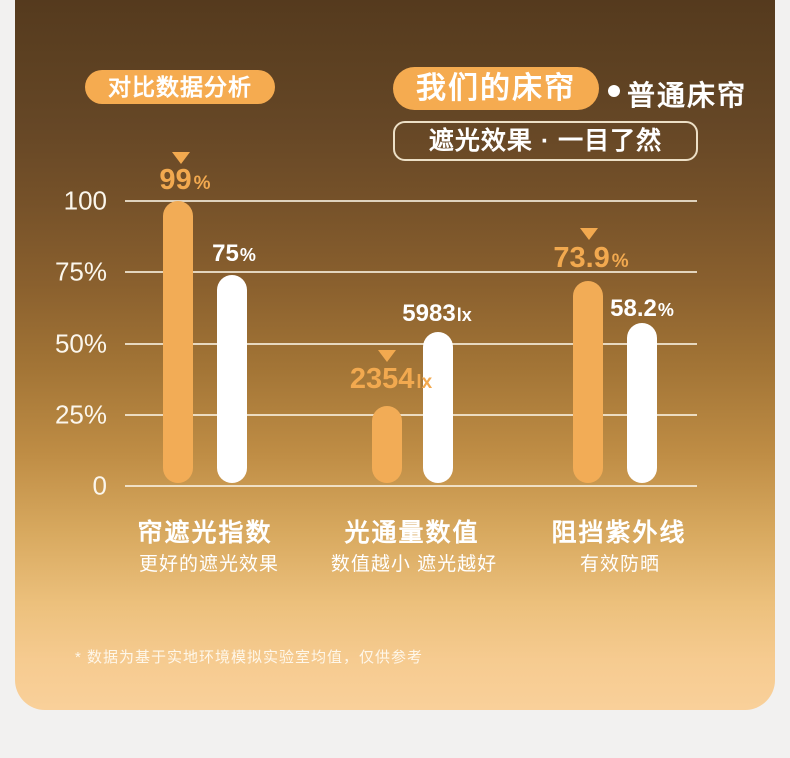 This screenshot has width=790, height=758. Describe the element at coordinates (178, 341) in the screenshot. I see `bar-ours-group1` at that location.